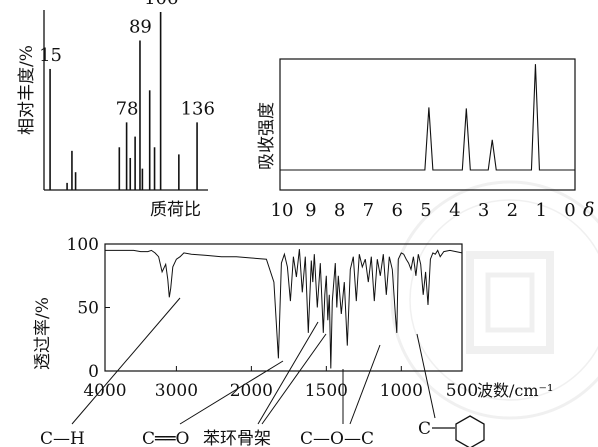 The image size is (598, 447). Describe the element at coordinates (62, 438) in the screenshot. I see `label-ch: C—H` at that location.